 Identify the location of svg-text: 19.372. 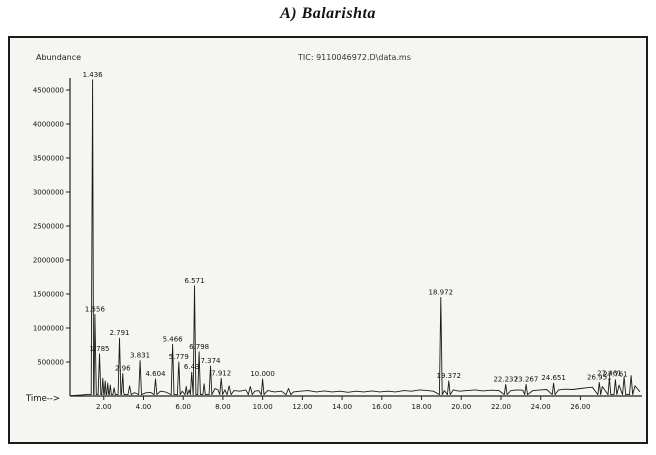
(449, 376).